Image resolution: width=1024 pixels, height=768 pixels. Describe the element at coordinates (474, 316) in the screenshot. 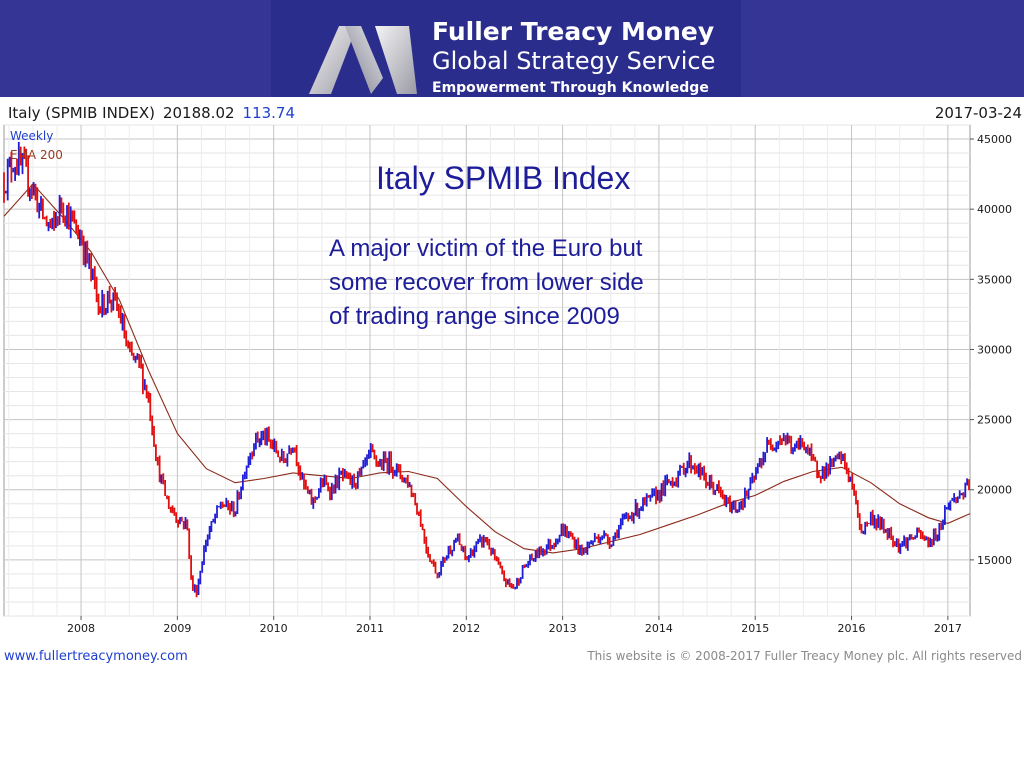

I see `annotation-line-3: of trading range since 2009` at that location.